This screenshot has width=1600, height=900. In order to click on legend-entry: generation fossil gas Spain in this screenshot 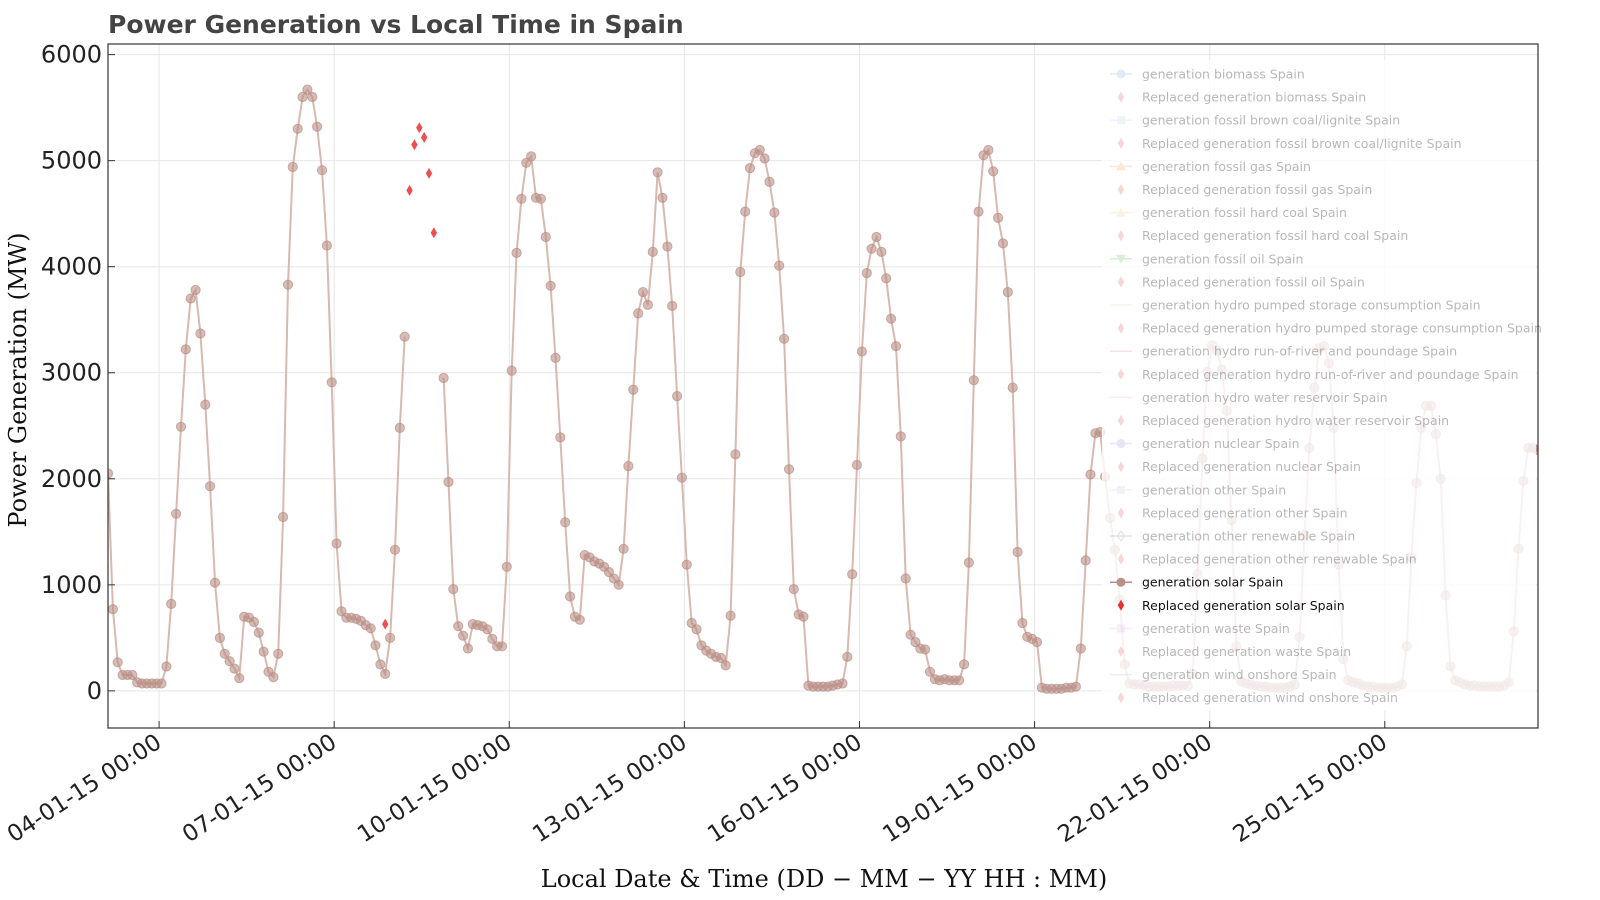, I will do `click(1210, 166)`.